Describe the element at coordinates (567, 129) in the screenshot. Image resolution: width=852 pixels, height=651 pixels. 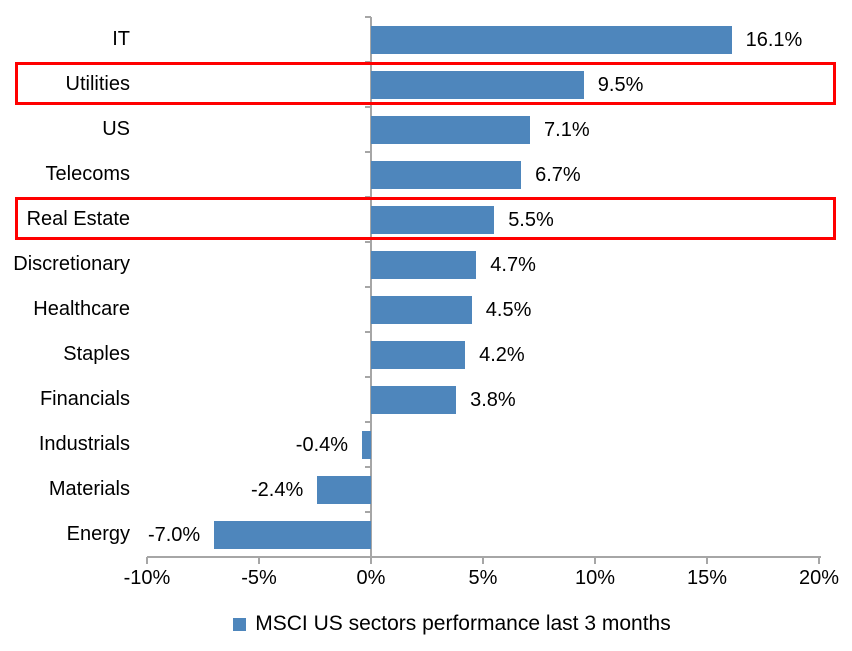
I see `value-label-us: 7.1%` at that location.